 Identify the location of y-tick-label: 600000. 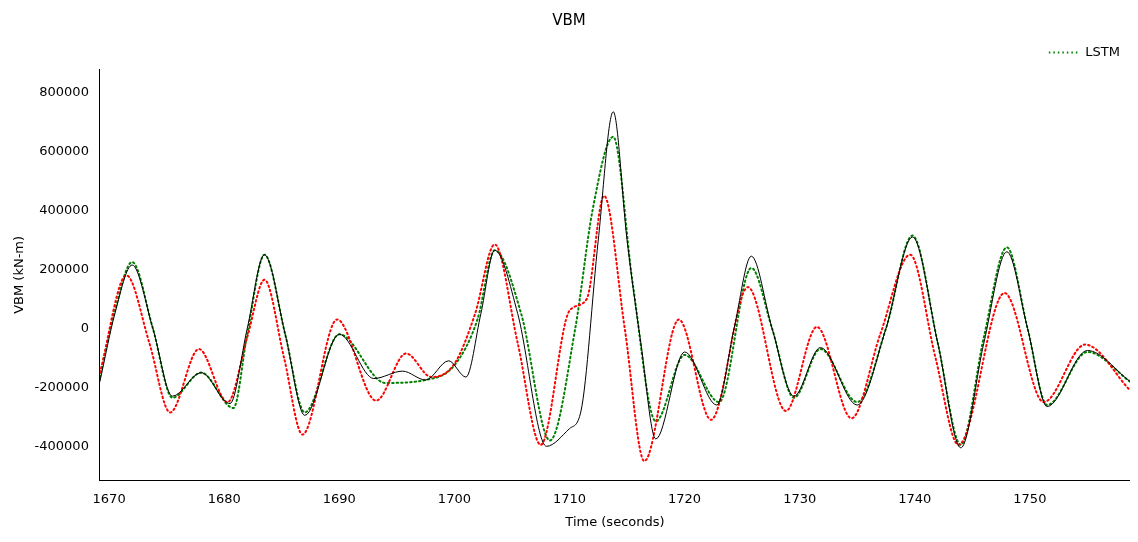
(64, 150).